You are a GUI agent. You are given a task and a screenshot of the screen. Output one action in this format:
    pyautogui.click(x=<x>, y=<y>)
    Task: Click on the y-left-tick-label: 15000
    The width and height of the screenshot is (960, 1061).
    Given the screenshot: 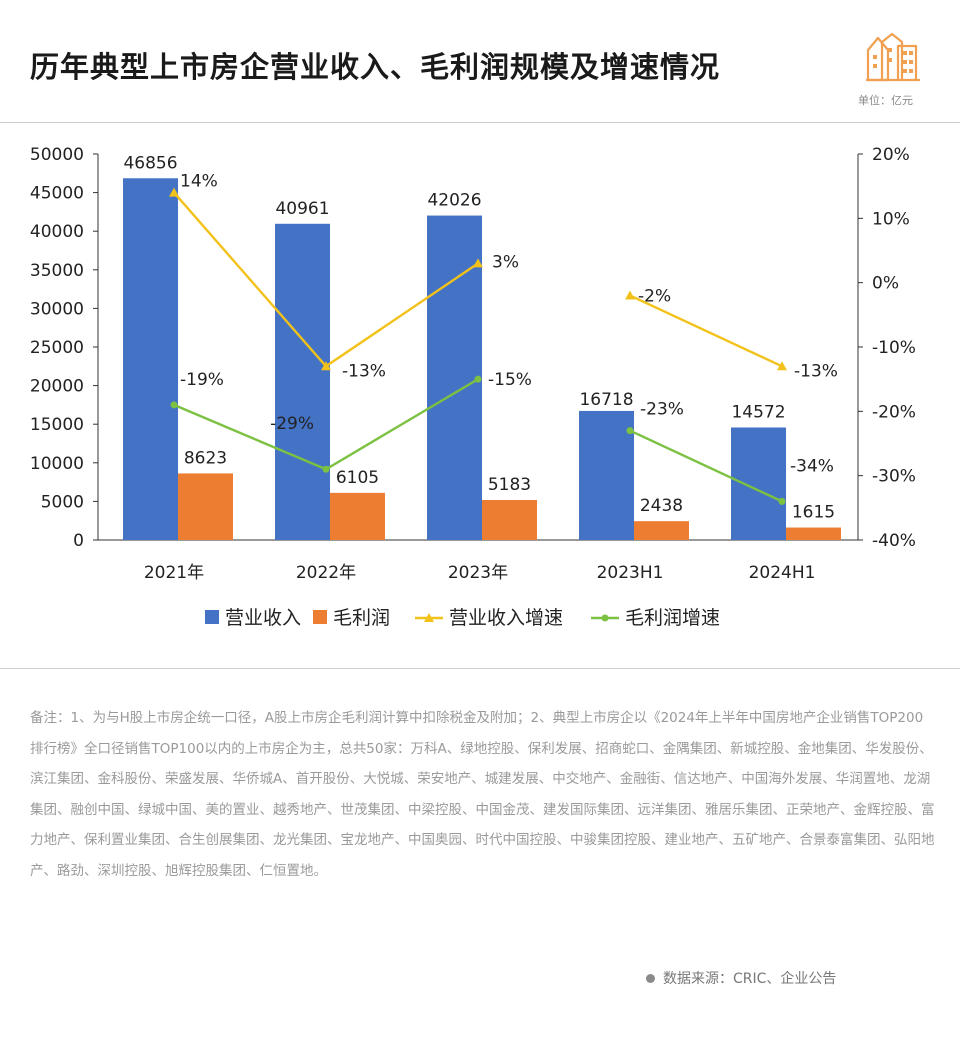 What is the action you would take?
    pyautogui.click(x=57, y=425)
    